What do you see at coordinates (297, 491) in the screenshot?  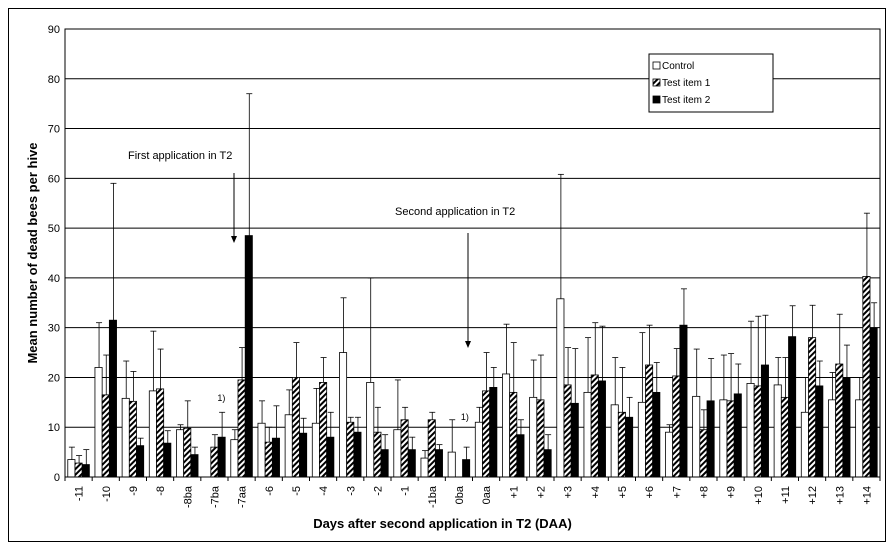 I see `x-tick-label: -5` at bounding box center [297, 491].